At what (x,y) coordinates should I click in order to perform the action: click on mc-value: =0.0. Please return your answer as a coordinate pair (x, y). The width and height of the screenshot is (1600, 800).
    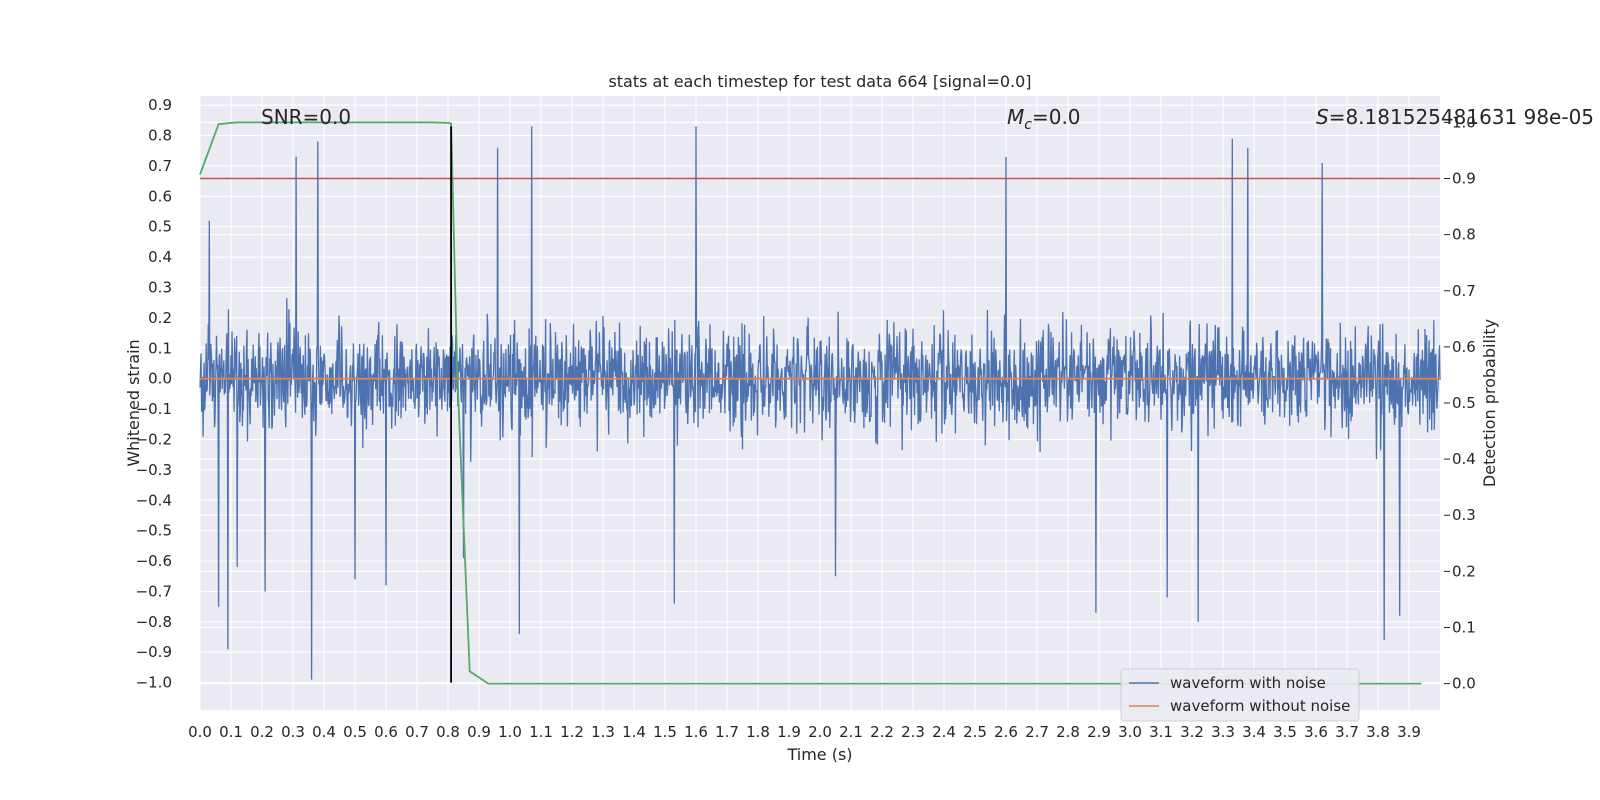
    Looking at the image, I should click on (1056, 117).